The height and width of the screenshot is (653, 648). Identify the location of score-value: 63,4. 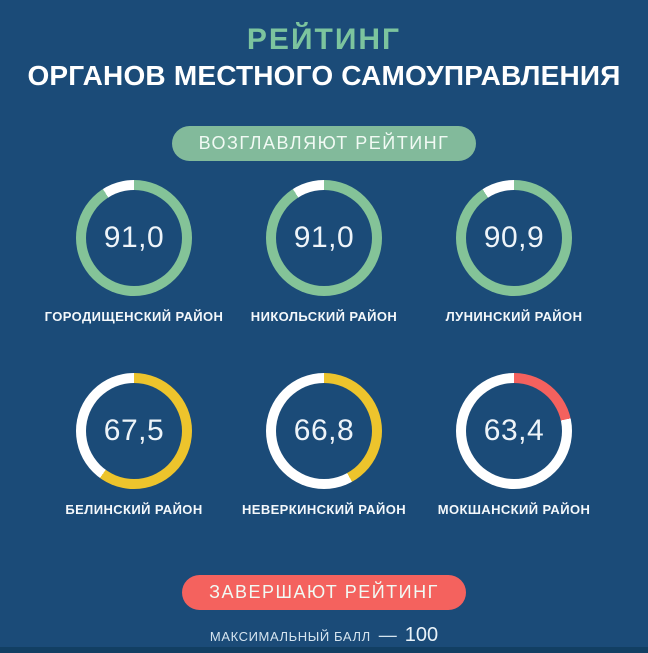
(514, 430).